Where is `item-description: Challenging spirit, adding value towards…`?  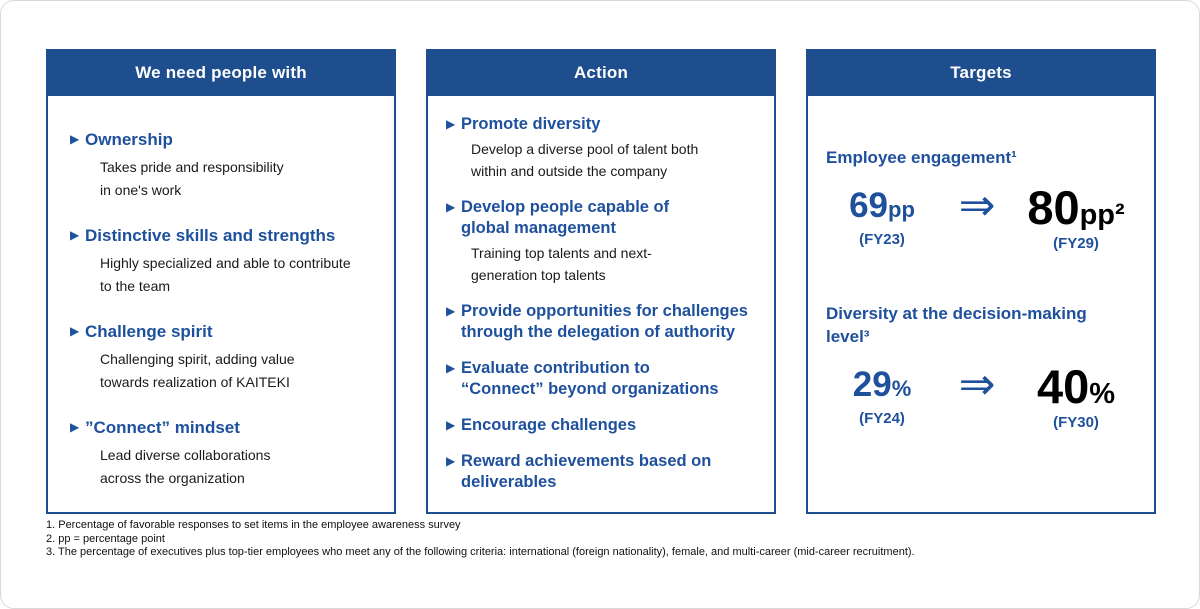
item-description: Challenging spirit, adding value towards… is located at coordinates (197, 370).